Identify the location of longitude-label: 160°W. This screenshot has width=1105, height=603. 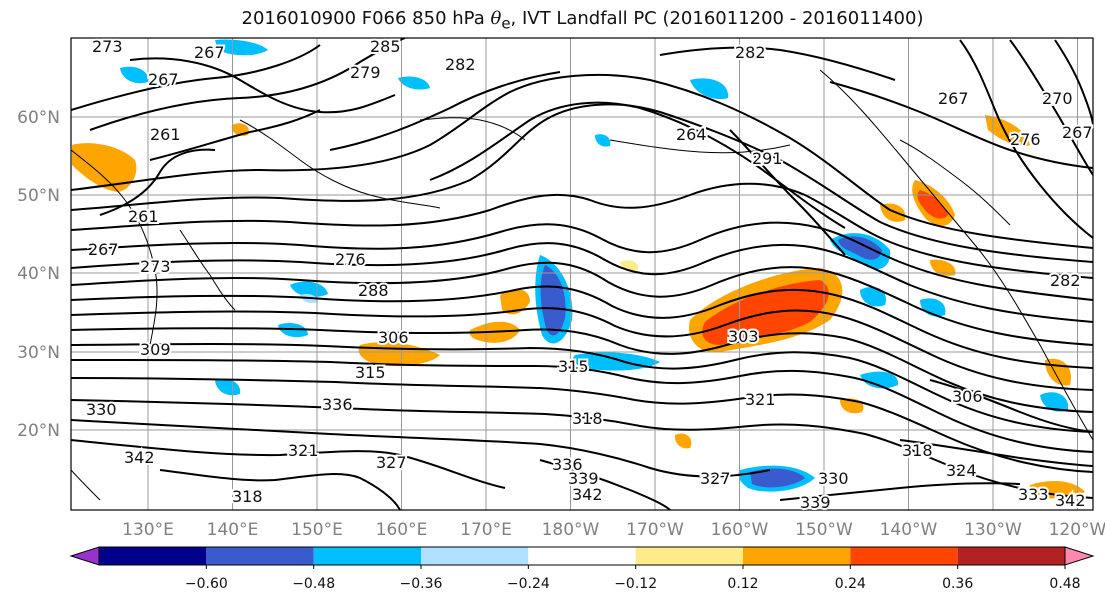
(740, 530).